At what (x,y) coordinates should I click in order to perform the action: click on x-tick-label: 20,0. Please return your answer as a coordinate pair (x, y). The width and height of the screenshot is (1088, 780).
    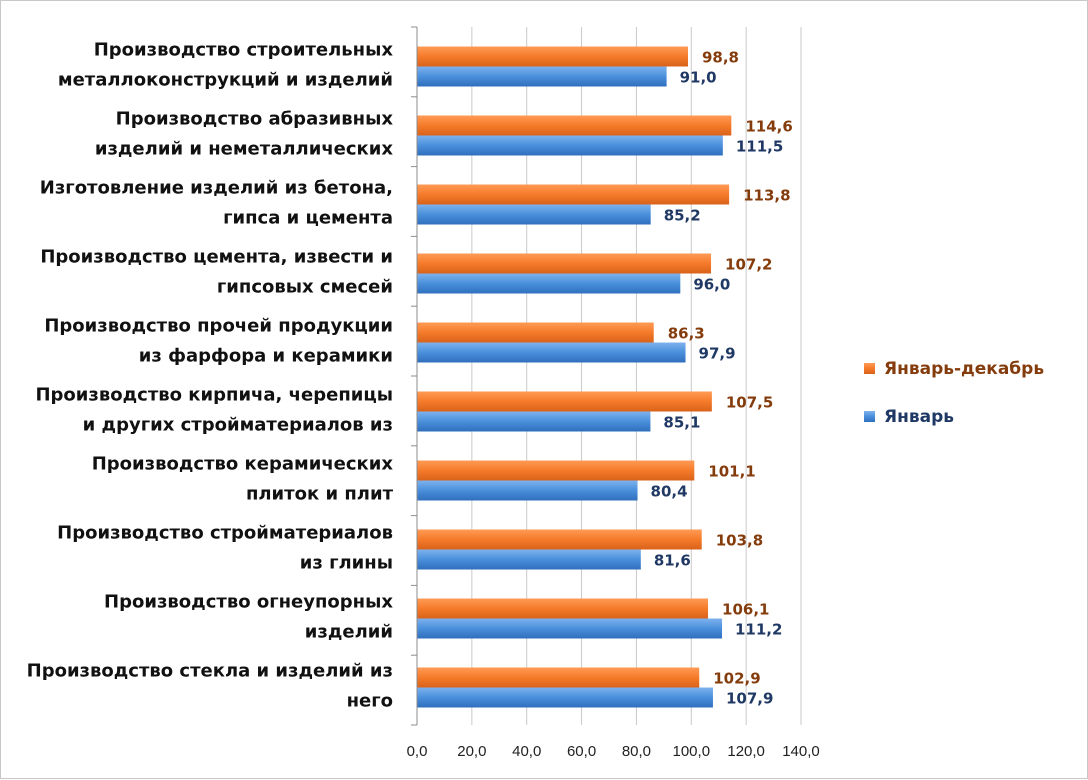
    Looking at the image, I should click on (471, 751).